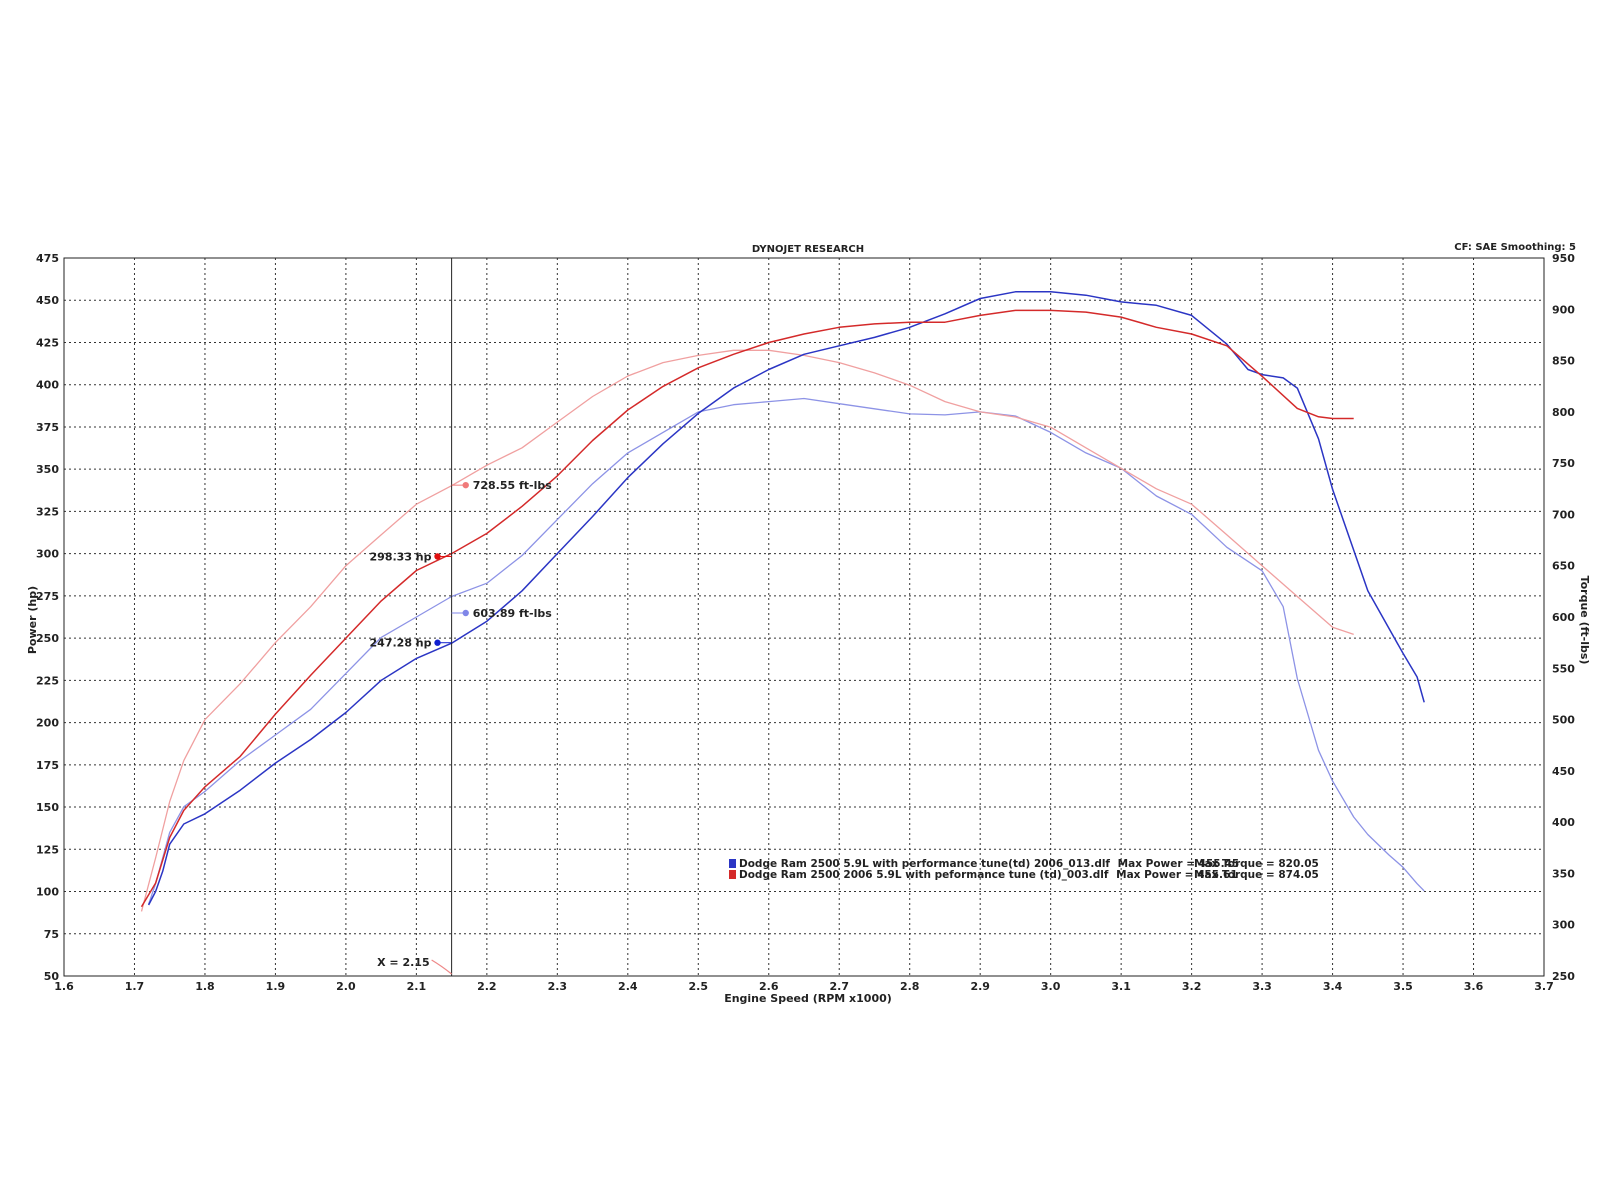  I want to click on y-right-tick-label: 350, so click(1563, 873).